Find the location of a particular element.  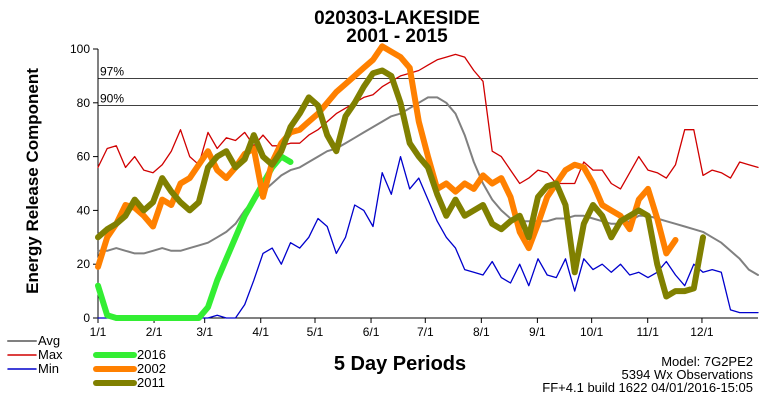

y-axis-label: Energy Release Component is located at coordinates (32, 181).